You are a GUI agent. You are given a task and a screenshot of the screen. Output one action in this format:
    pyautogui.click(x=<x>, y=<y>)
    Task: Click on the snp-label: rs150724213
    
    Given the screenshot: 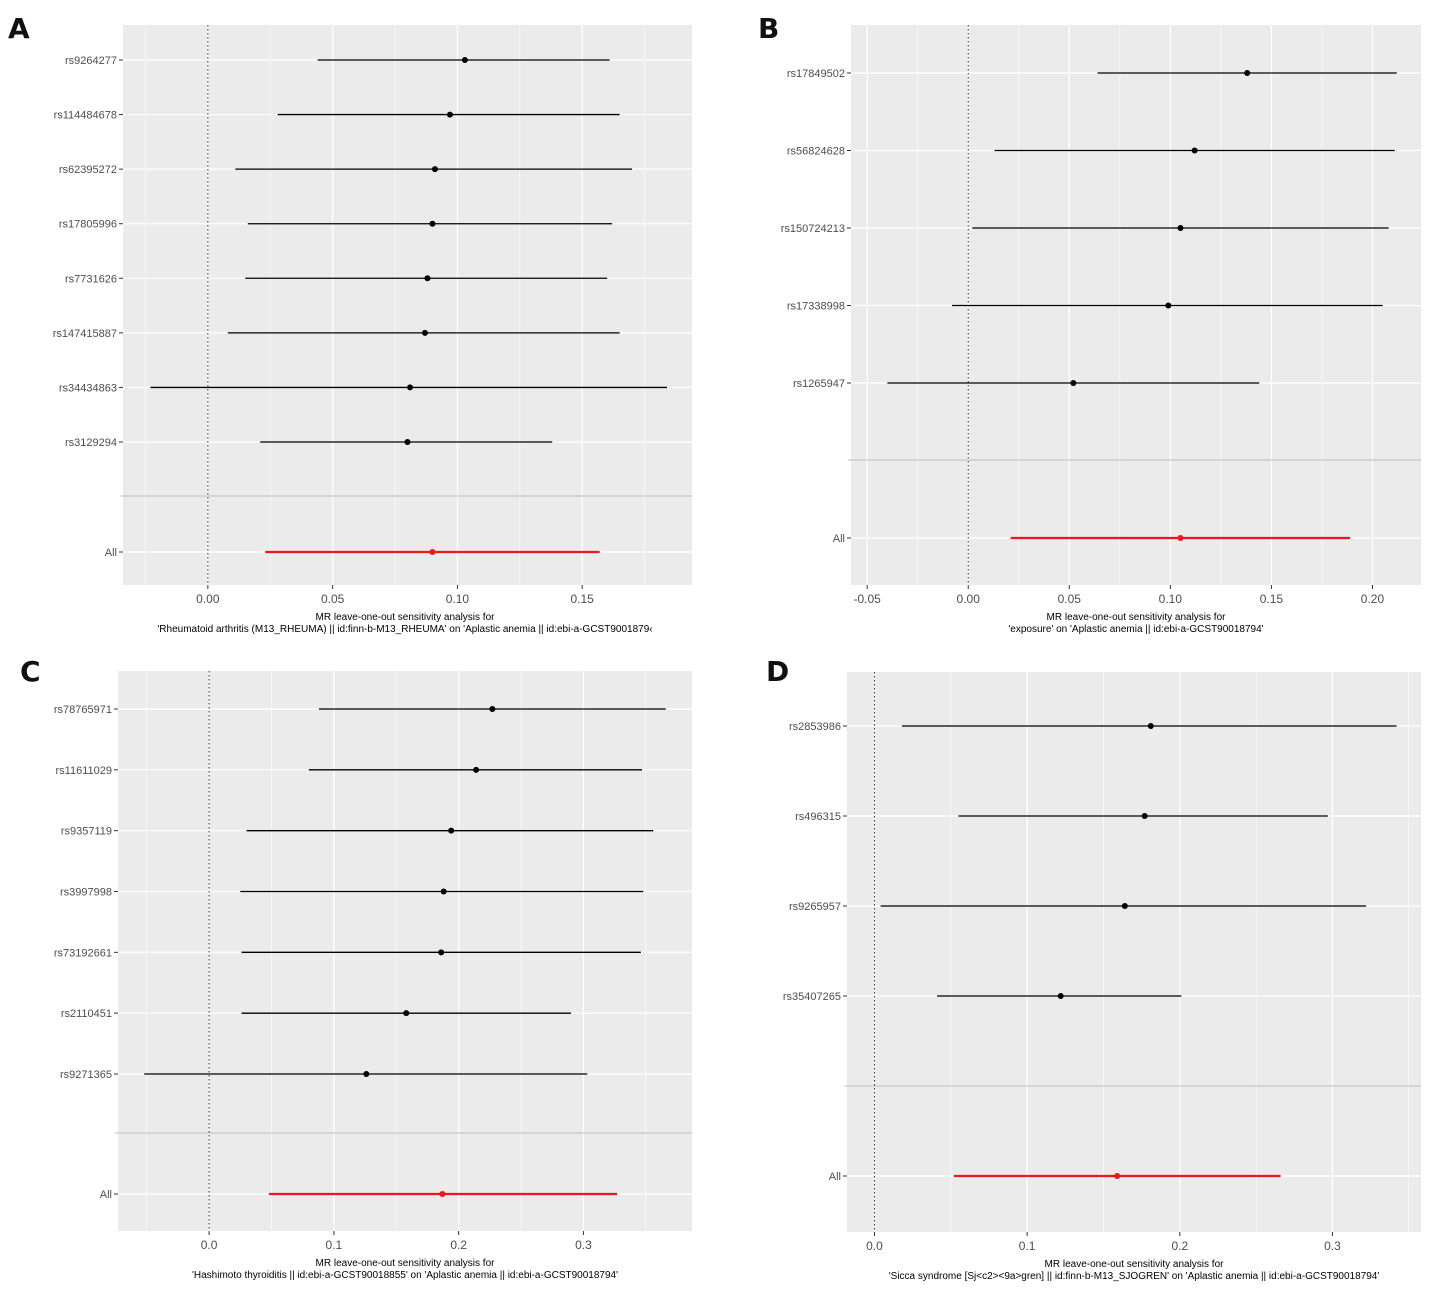 What is the action you would take?
    pyautogui.click(x=813, y=229)
    